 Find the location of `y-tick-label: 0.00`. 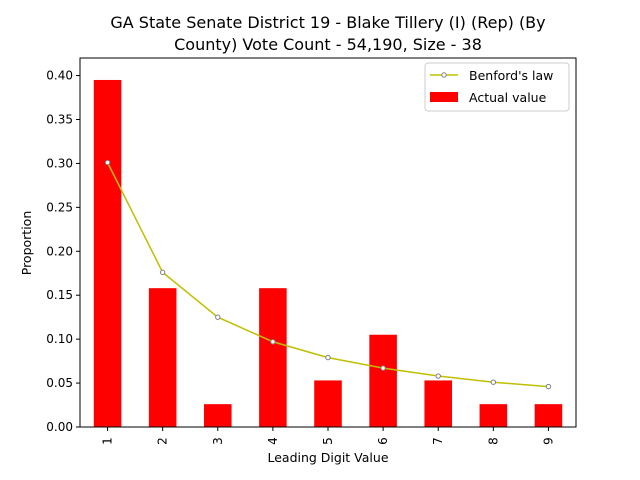

y-tick-label: 0.00 is located at coordinates (59, 427).